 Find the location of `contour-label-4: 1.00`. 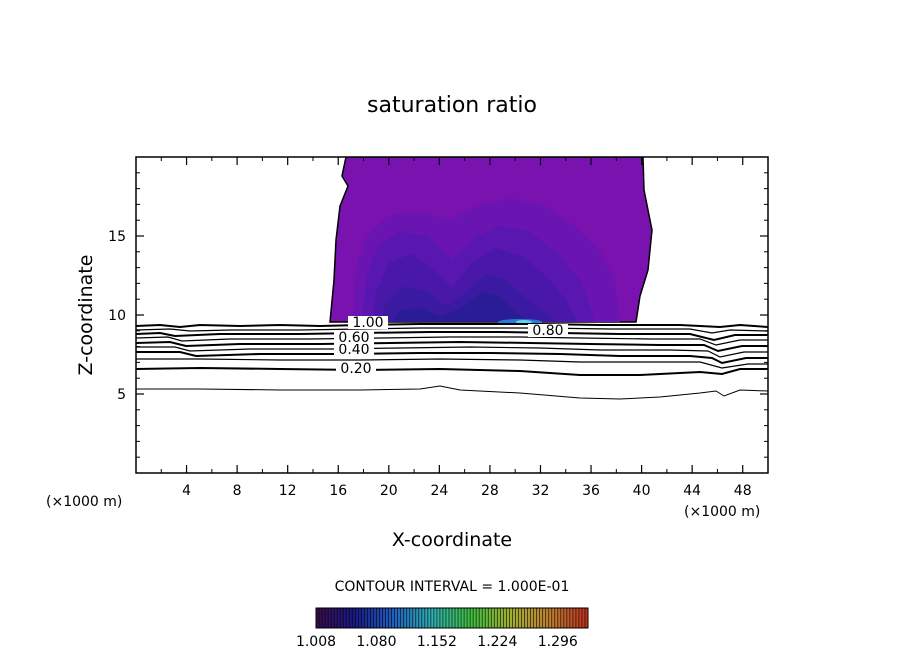

contour-label-4: 1.00 is located at coordinates (367, 323).